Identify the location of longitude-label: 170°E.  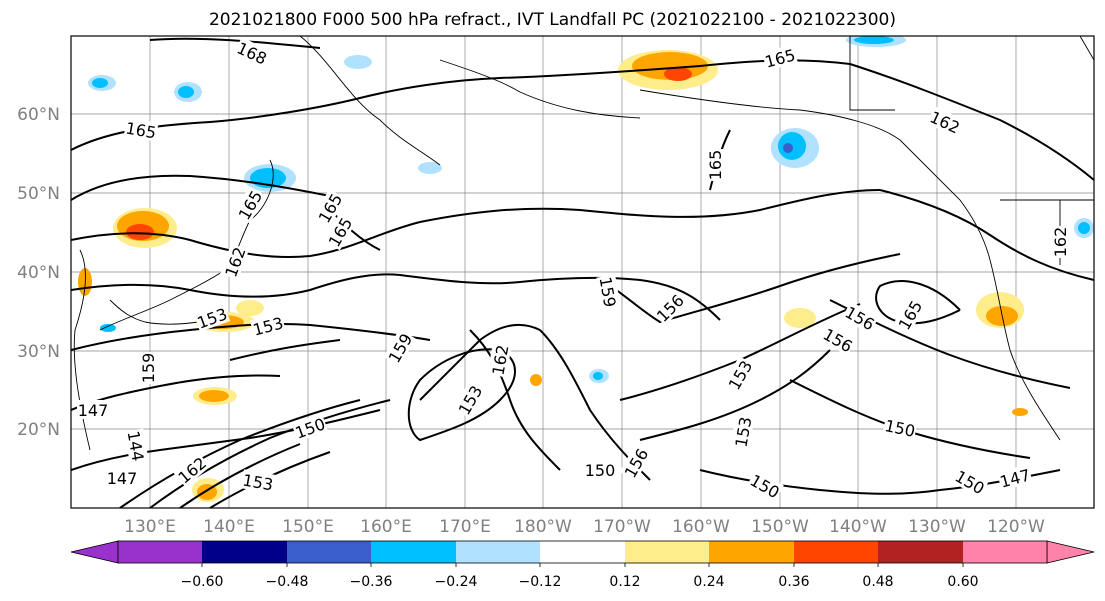
(465, 527).